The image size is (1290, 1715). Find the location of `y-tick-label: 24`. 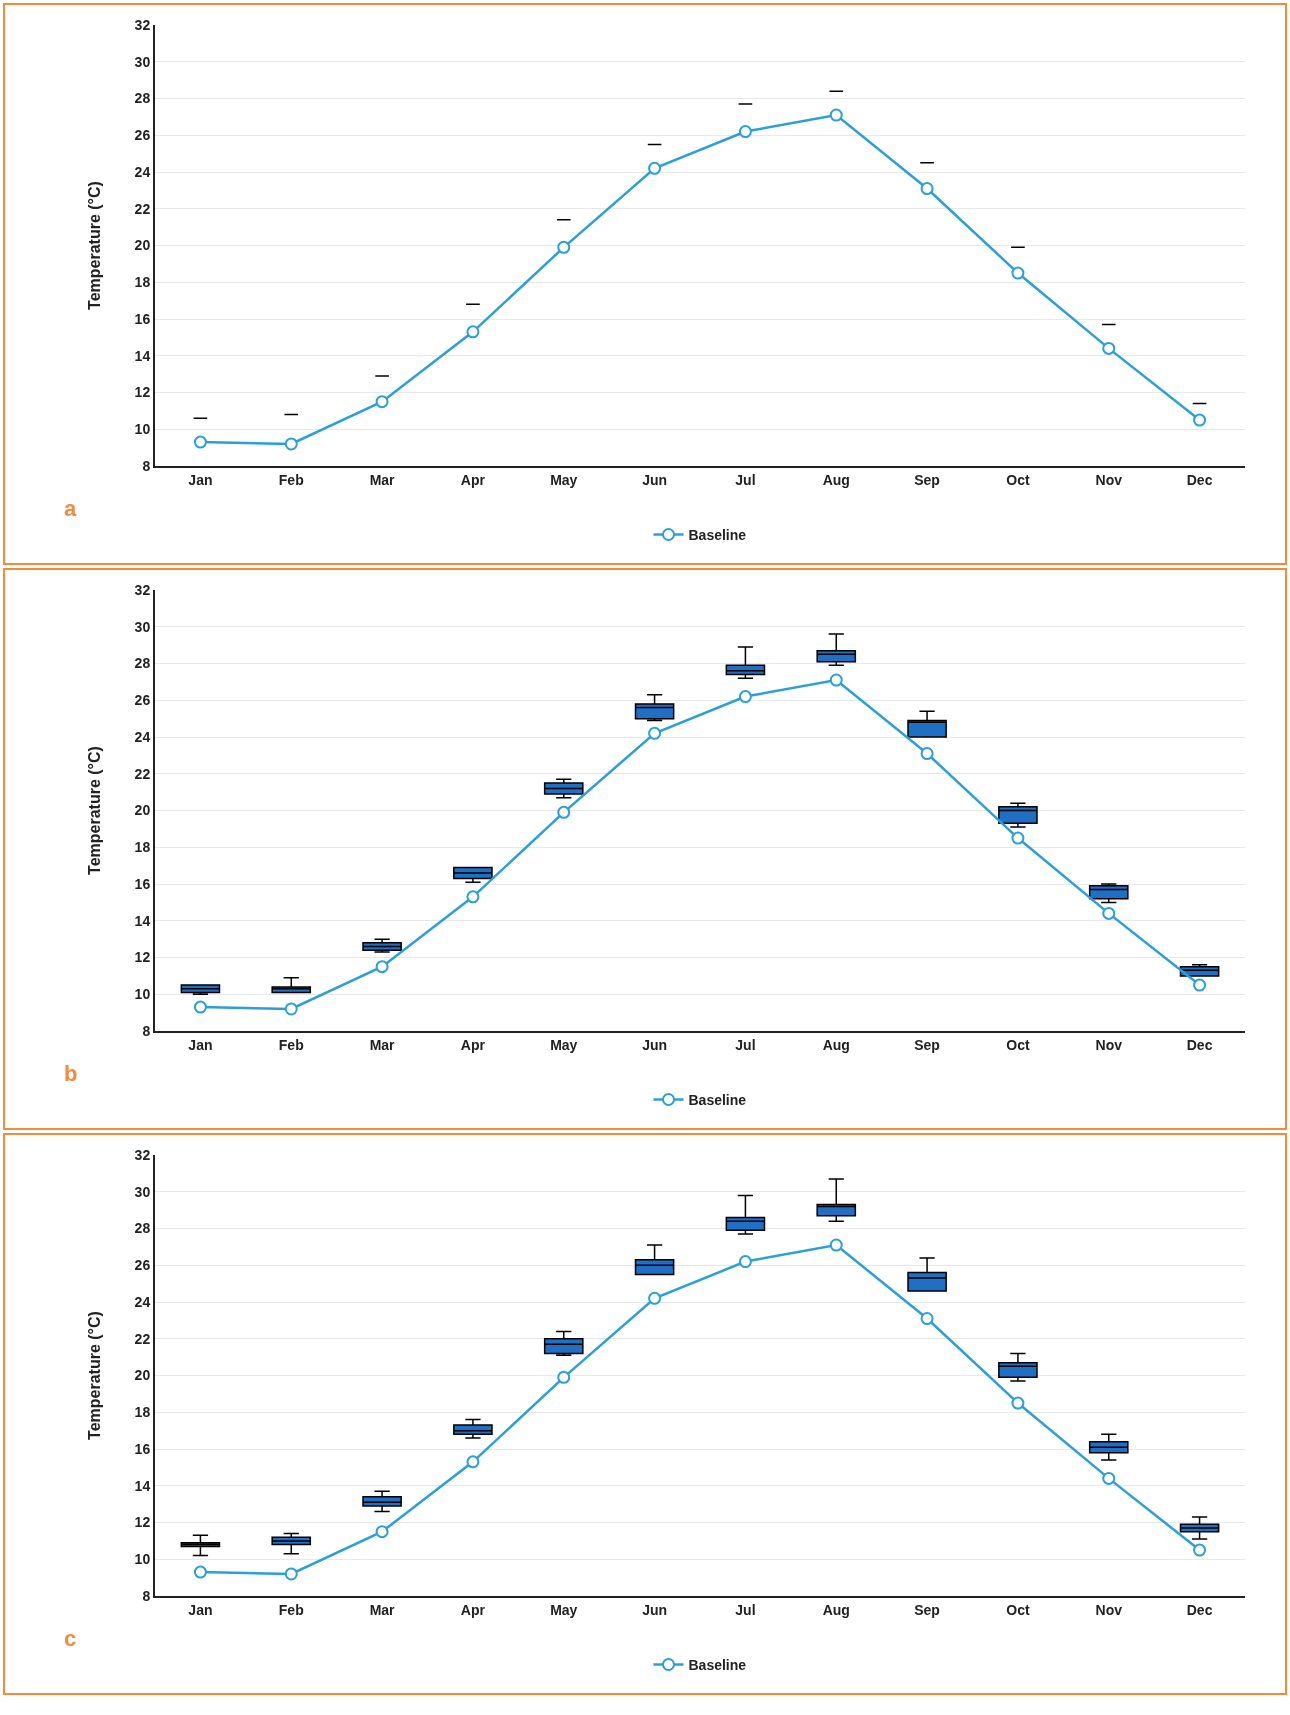

y-tick-label: 24 is located at coordinates (142, 171).